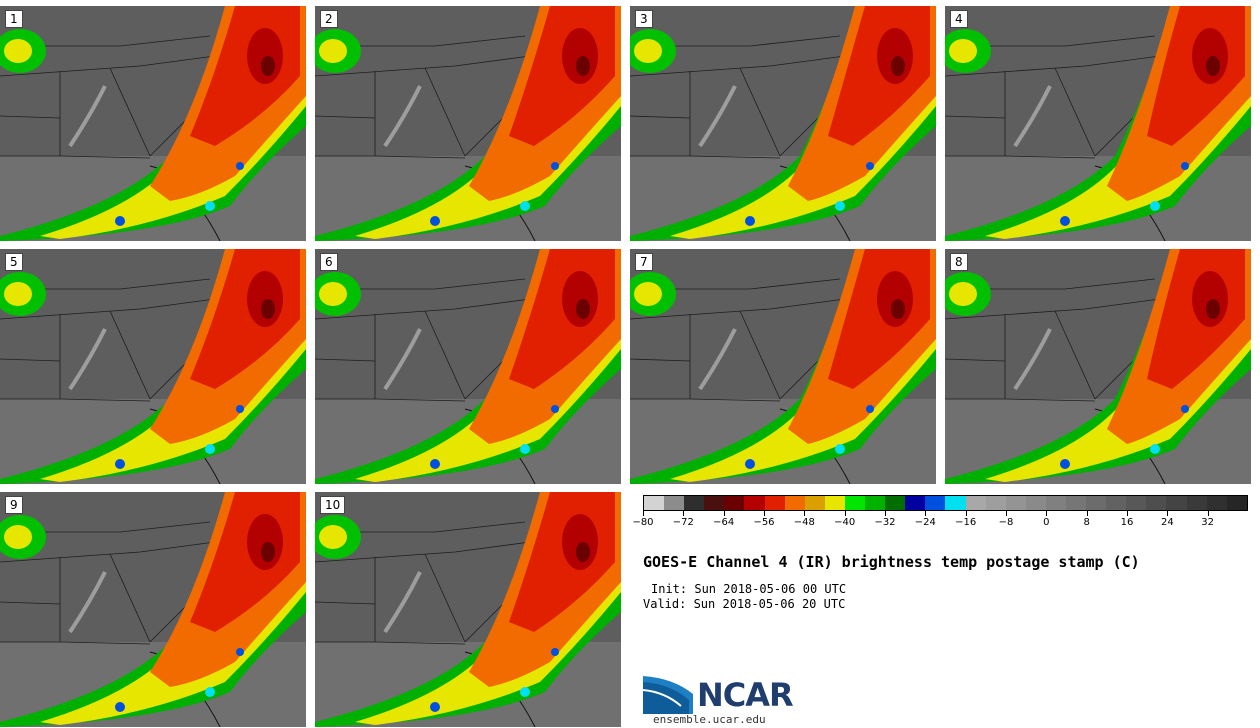 The height and width of the screenshot is (728, 1260). Describe the element at coordinates (333, 505) in the screenshot. I see `member-label: 10` at that location.